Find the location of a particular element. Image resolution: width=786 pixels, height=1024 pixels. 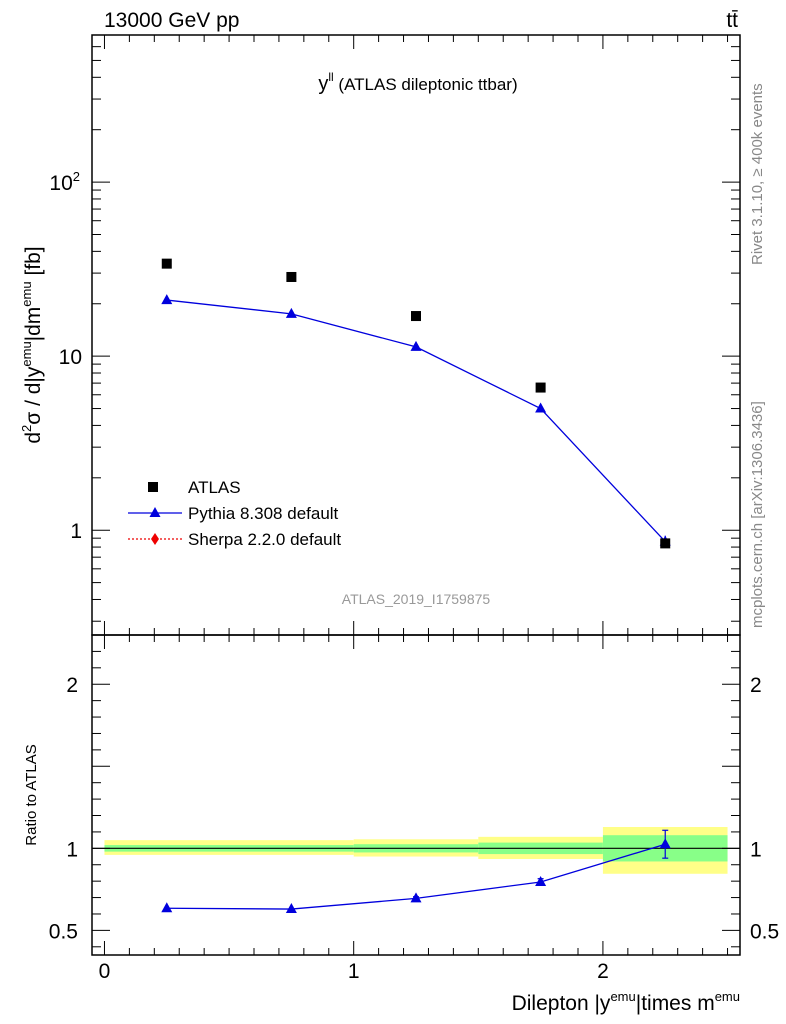

ylabel-part-6: [fb] is located at coordinates (33, 263).